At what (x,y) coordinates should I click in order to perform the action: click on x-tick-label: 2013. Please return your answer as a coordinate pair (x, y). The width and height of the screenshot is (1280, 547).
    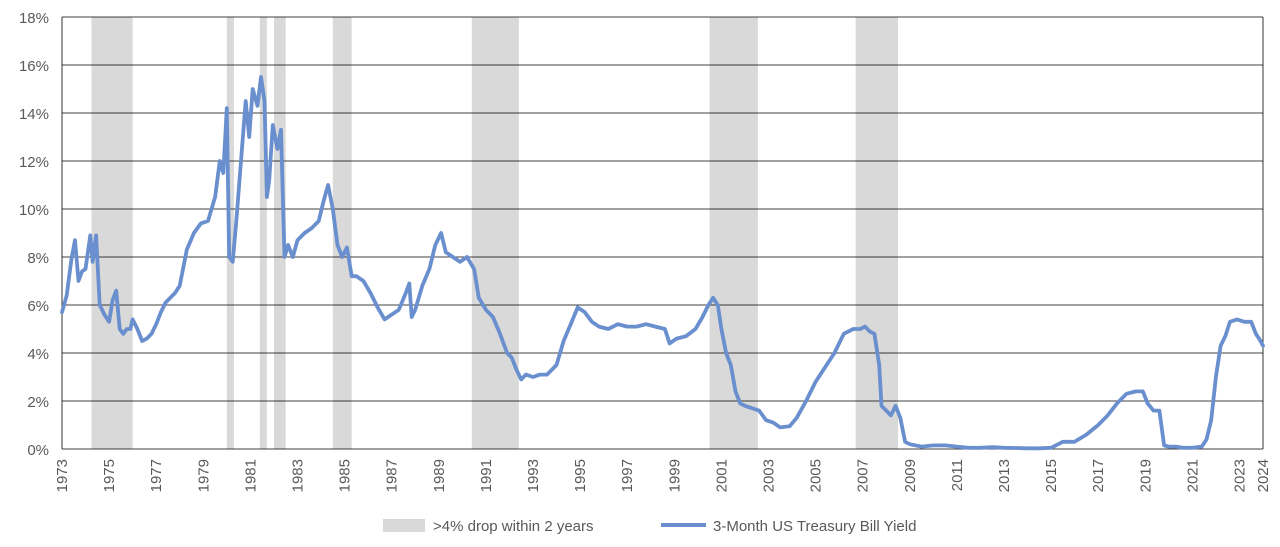
    Looking at the image, I should click on (1004, 475).